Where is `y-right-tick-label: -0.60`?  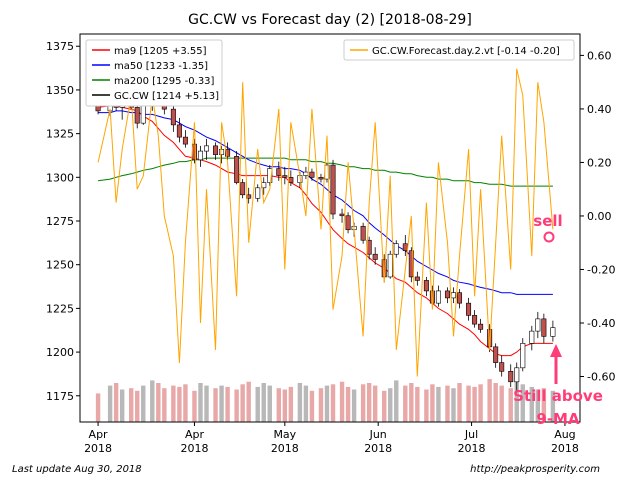 y-right-tick-label: -0.60 is located at coordinates (601, 377).